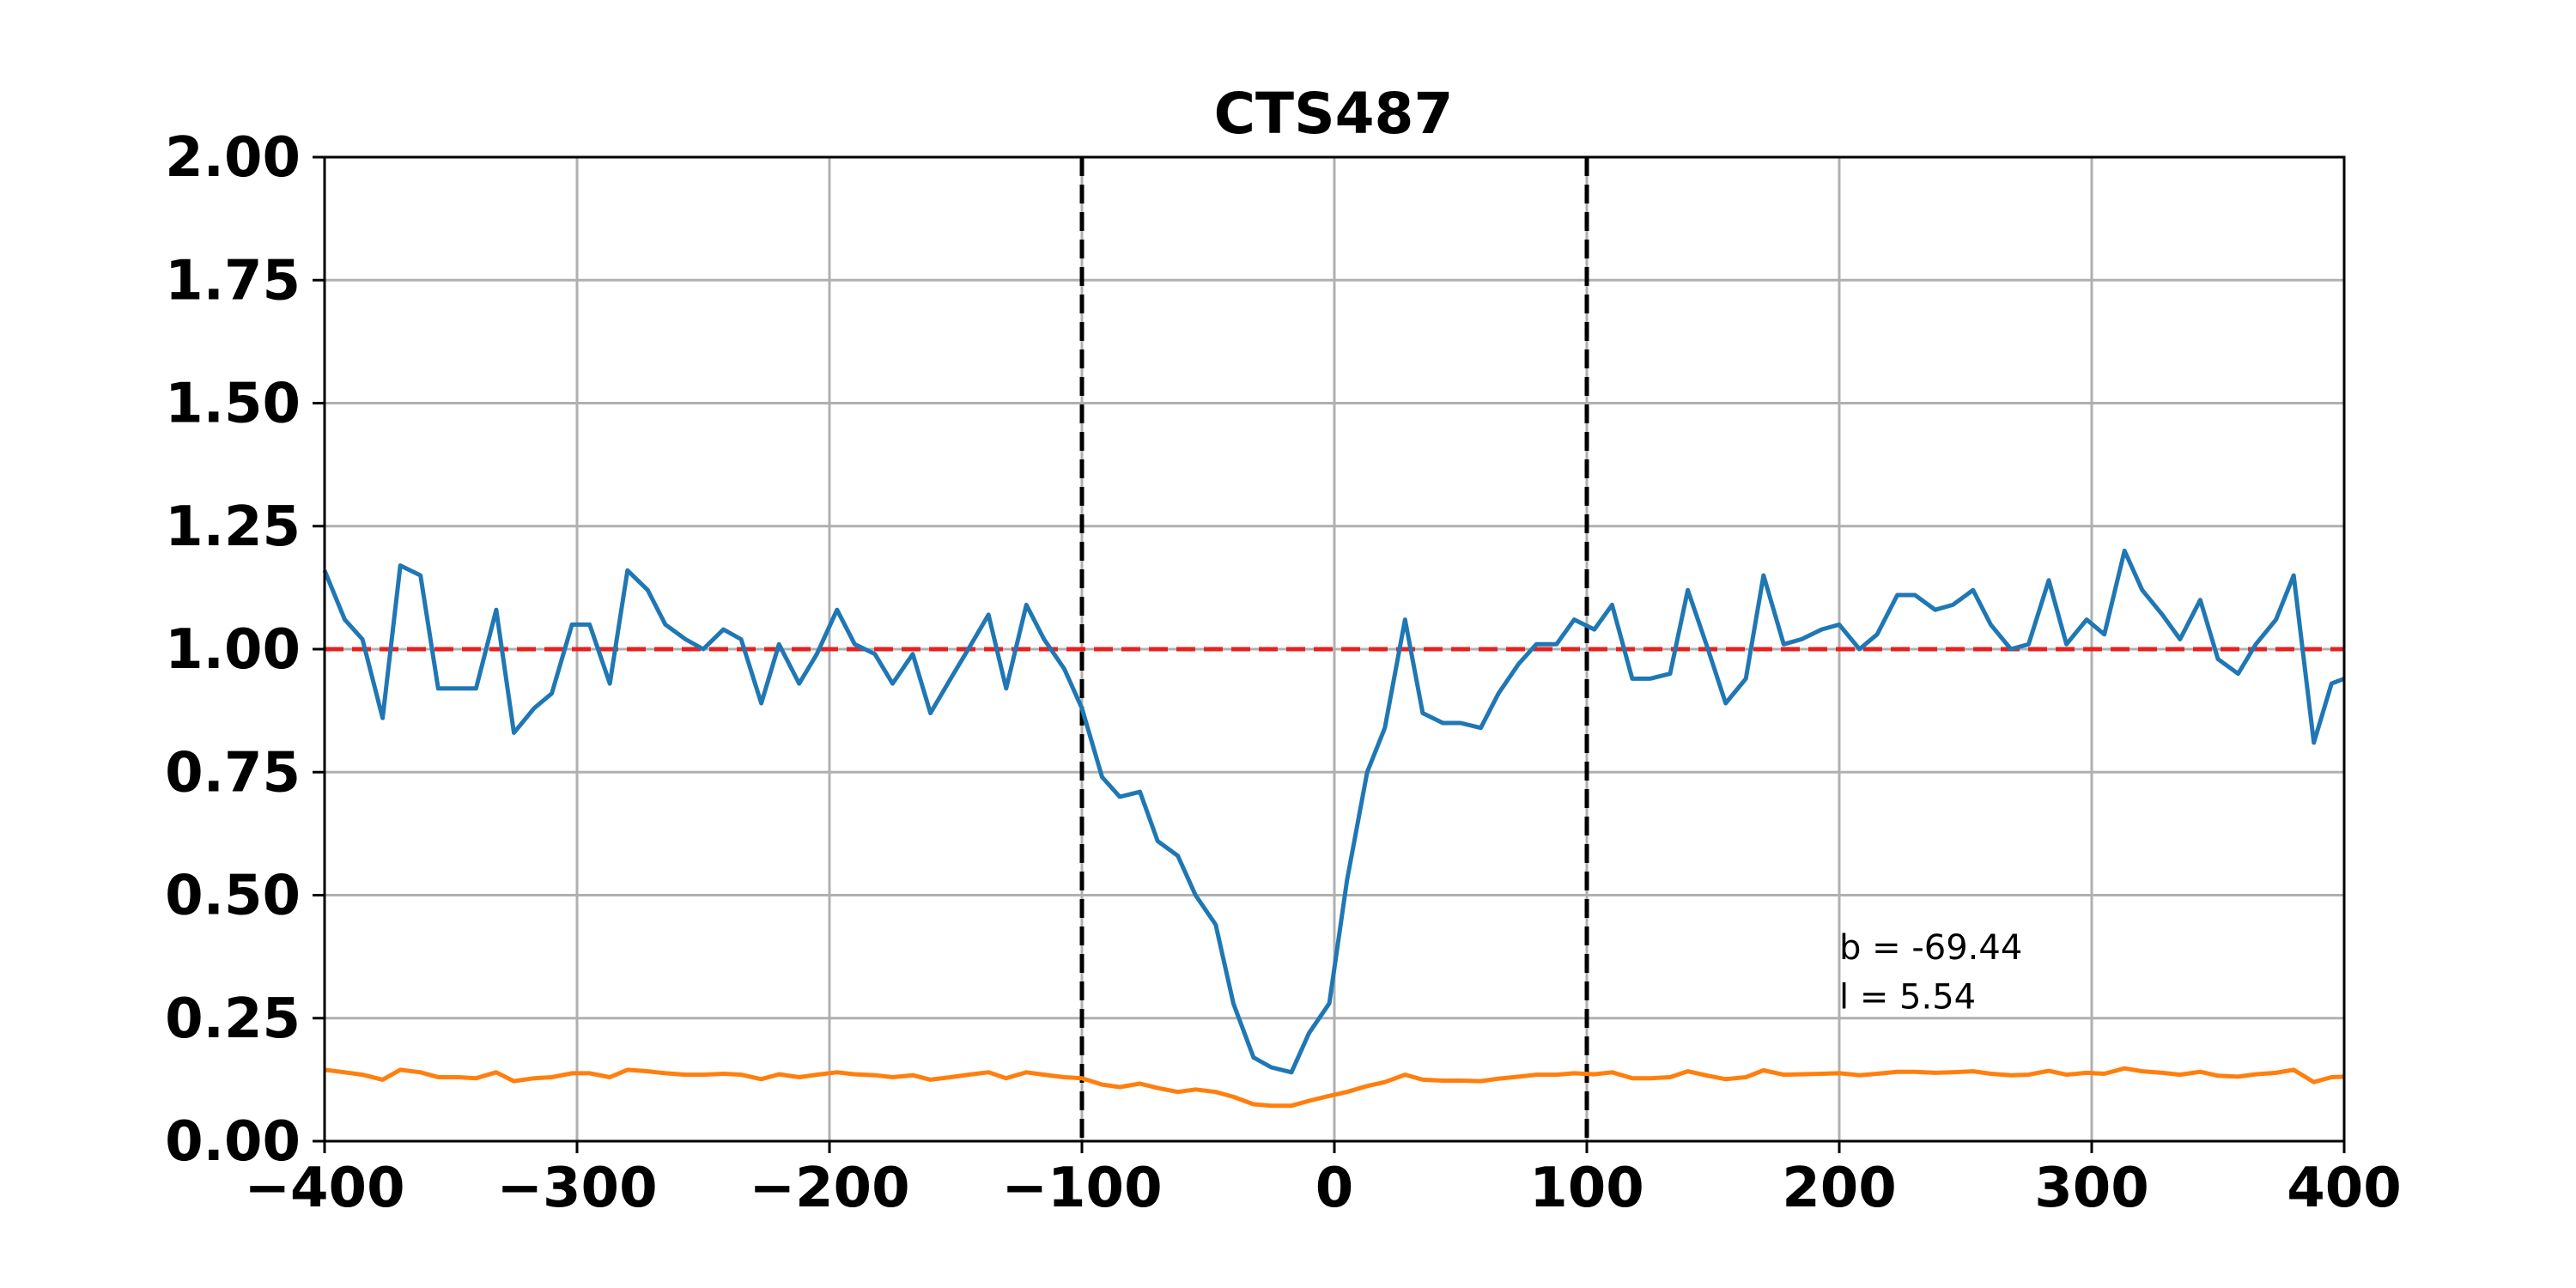 This screenshot has width=2576, height=1288. Describe the element at coordinates (2345, 1188) in the screenshot. I see `x-tick-label: 400` at that location.